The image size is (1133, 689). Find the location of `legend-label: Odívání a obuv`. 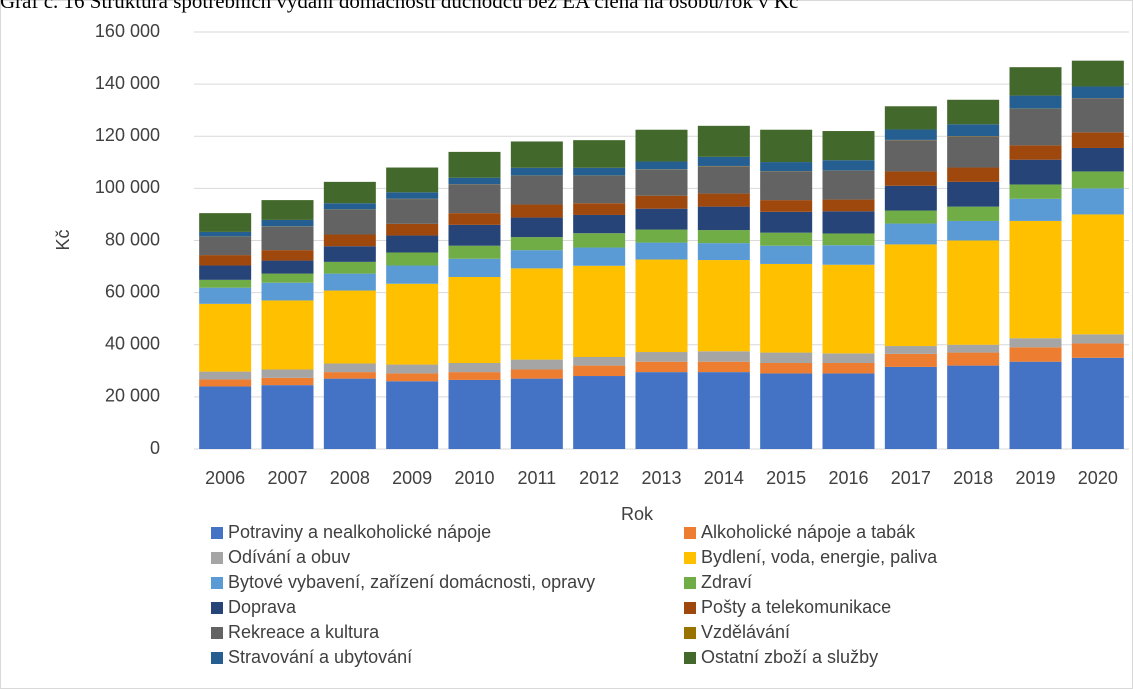

legend-label: Odívání a obuv is located at coordinates (289, 557).